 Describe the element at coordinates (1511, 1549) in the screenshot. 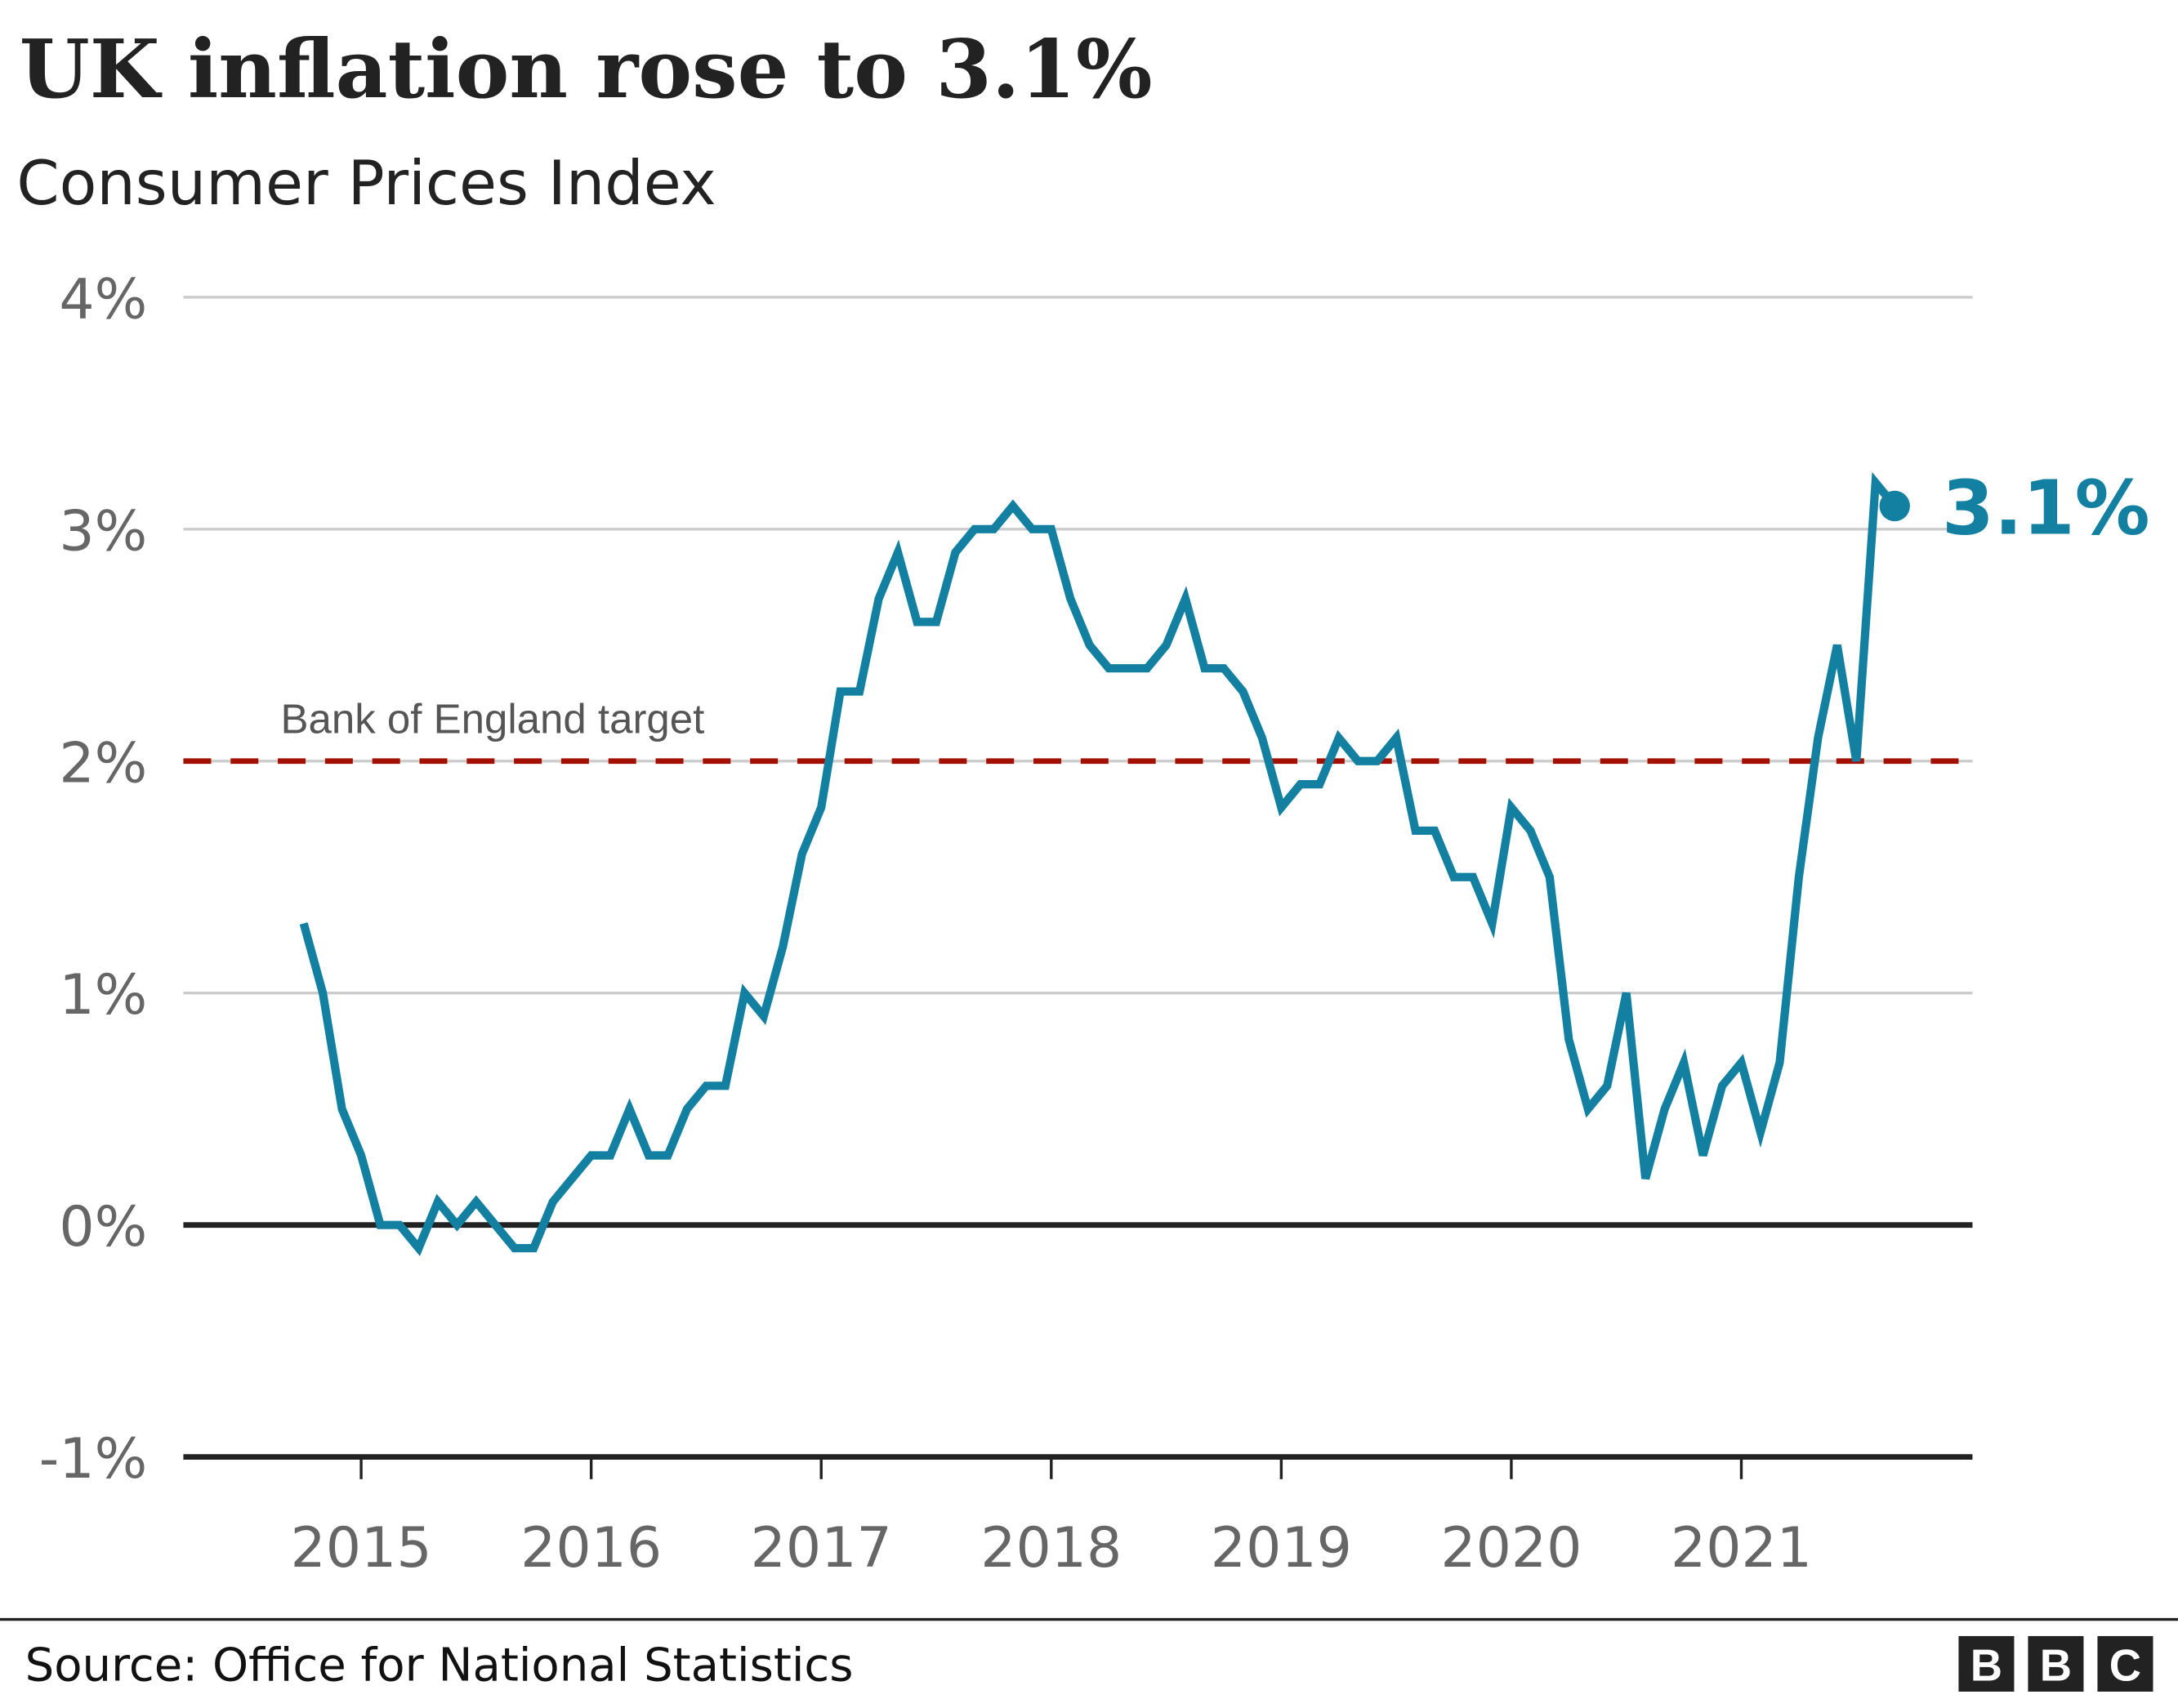

I see `x-tick-label: 2020` at that location.